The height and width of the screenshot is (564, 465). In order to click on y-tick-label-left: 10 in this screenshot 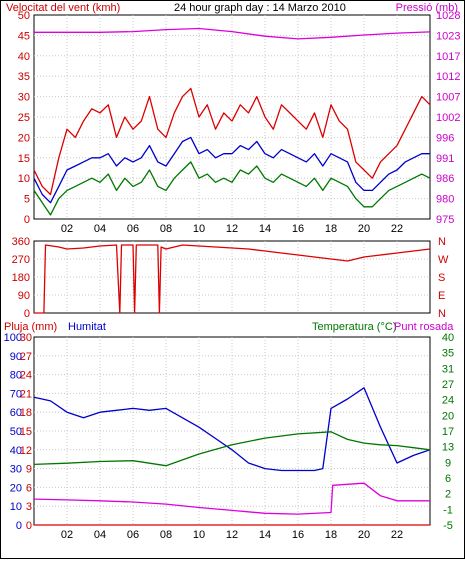, I will do `click(24, 179)`.